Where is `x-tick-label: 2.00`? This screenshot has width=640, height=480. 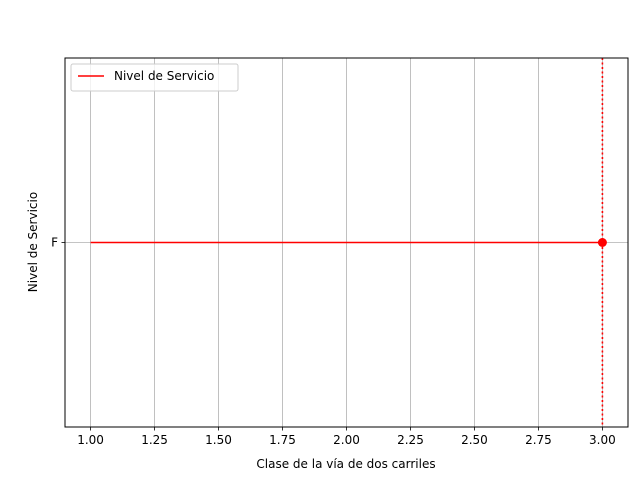 x-tick-label: 2.00 is located at coordinates (346, 440).